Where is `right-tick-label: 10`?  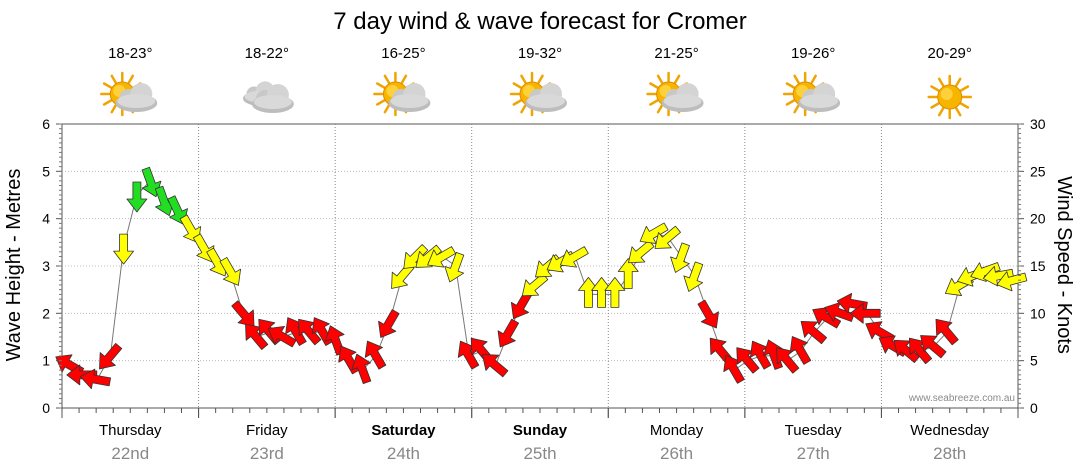 right-tick-label: 10 is located at coordinates (1038, 313).